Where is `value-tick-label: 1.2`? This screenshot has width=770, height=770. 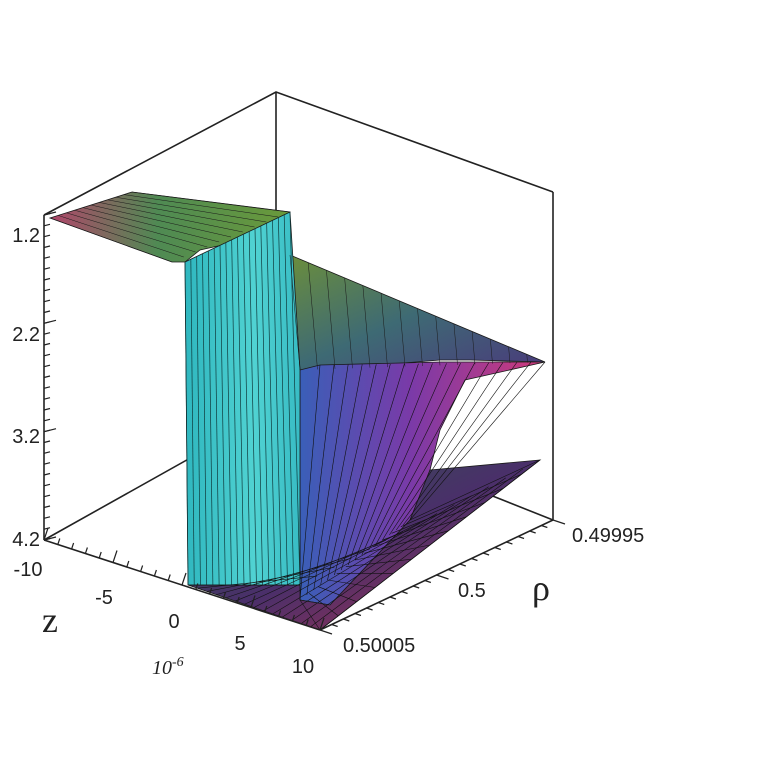
value-tick-label: 1.2 is located at coordinates (26, 236).